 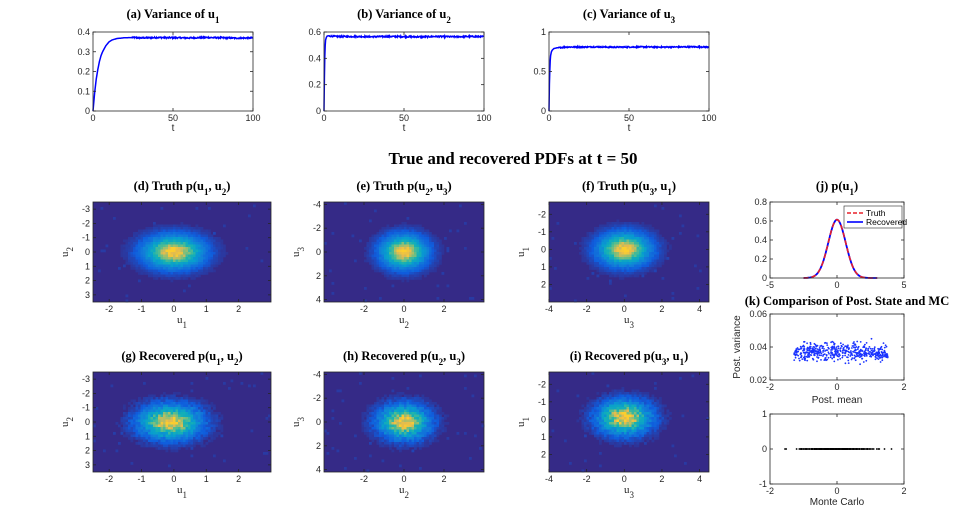 What do you see at coordinates (314, 32) in the screenshot?
I see `panel-b-ytick-label: 0.6` at bounding box center [314, 32].